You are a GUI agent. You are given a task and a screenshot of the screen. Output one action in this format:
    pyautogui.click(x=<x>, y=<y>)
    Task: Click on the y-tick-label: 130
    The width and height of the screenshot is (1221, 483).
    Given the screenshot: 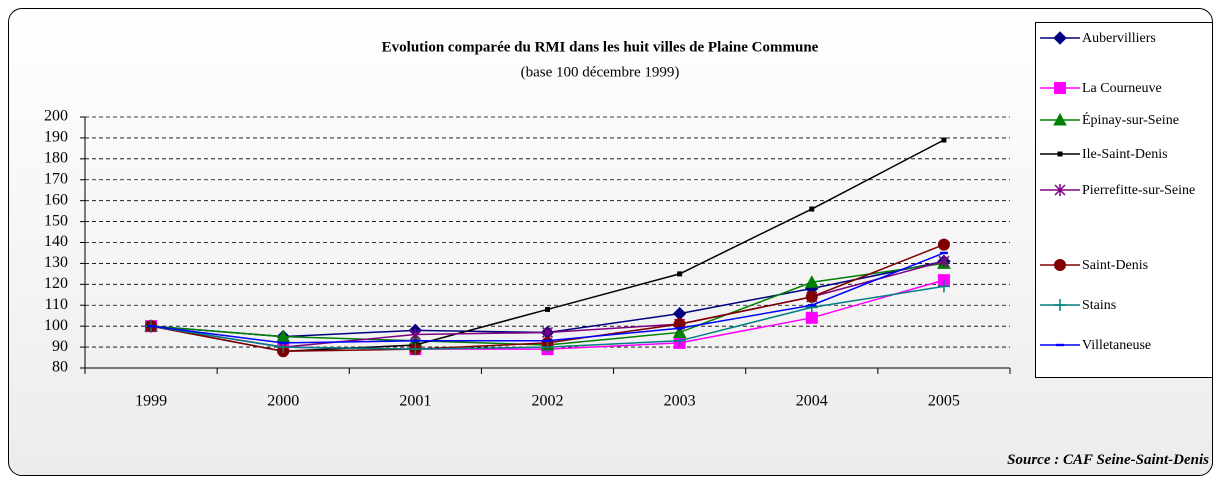 What is the action you would take?
    pyautogui.click(x=56, y=262)
    